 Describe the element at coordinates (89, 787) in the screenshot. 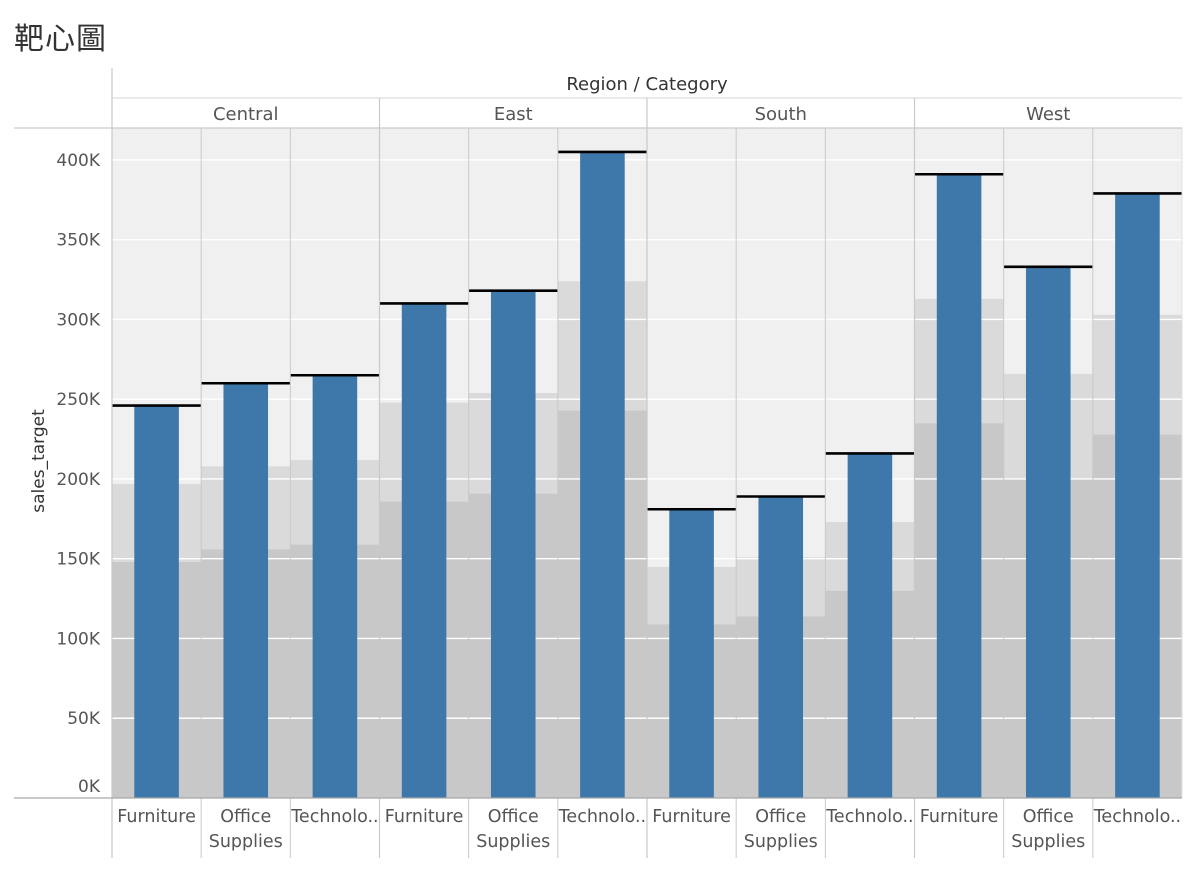

I see `y-tick-label: 0K` at that location.